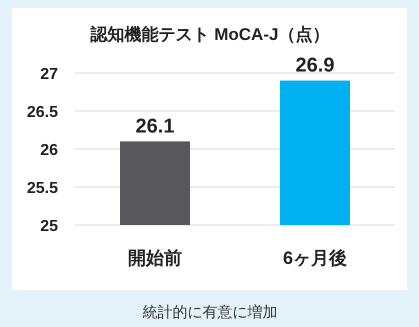 This screenshot has width=419, height=327. What do you see at coordinates (49, 226) in the screenshot?
I see `y-tick-label: 25` at bounding box center [49, 226].